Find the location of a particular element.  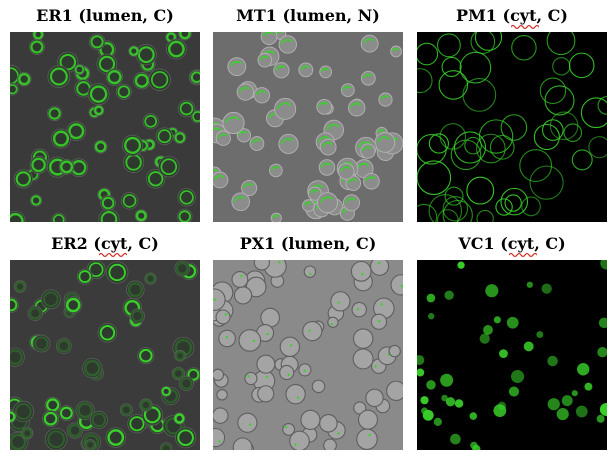

micrograph-pm1 is located at coordinates (512, 127).